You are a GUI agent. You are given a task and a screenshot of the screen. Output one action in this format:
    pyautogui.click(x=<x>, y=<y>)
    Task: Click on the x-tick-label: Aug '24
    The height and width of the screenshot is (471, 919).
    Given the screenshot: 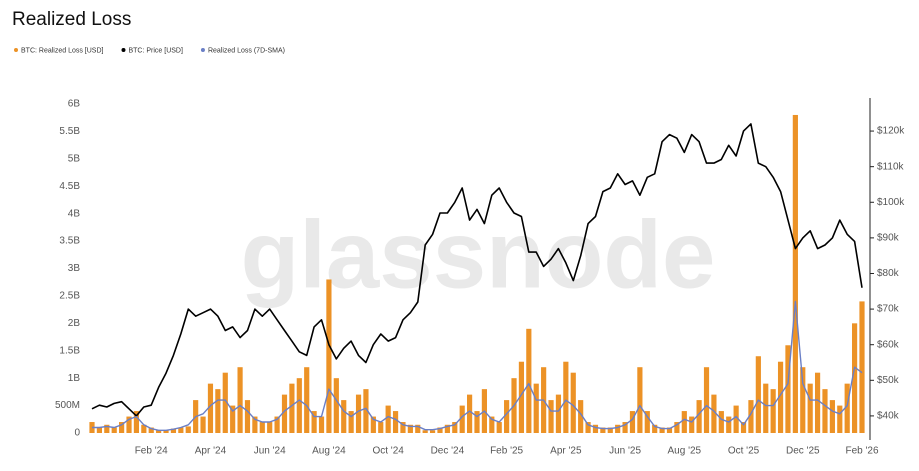 What is the action you would take?
    pyautogui.click(x=329, y=451)
    